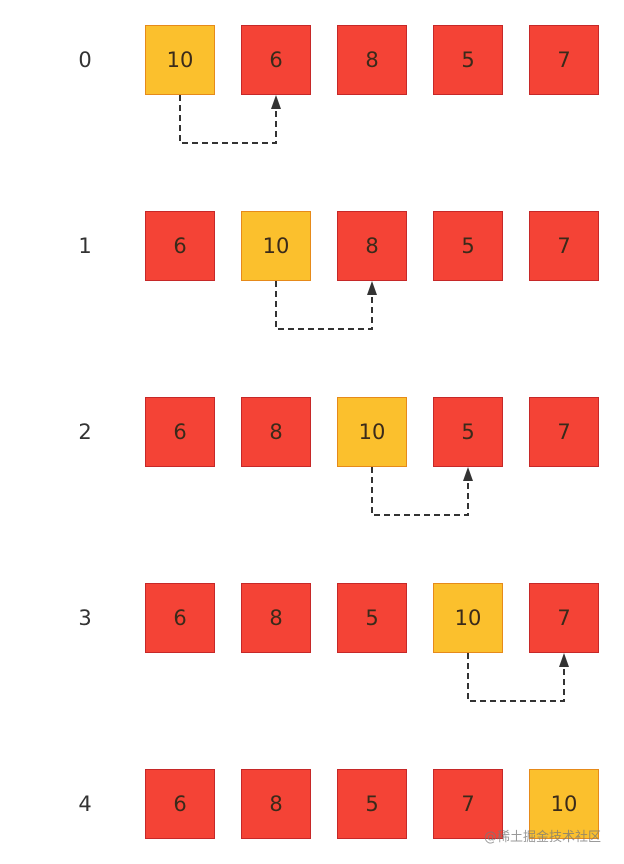 The height and width of the screenshot is (864, 624). Describe the element at coordinates (85, 60) in the screenshot. I see `row-label: 0` at that location.